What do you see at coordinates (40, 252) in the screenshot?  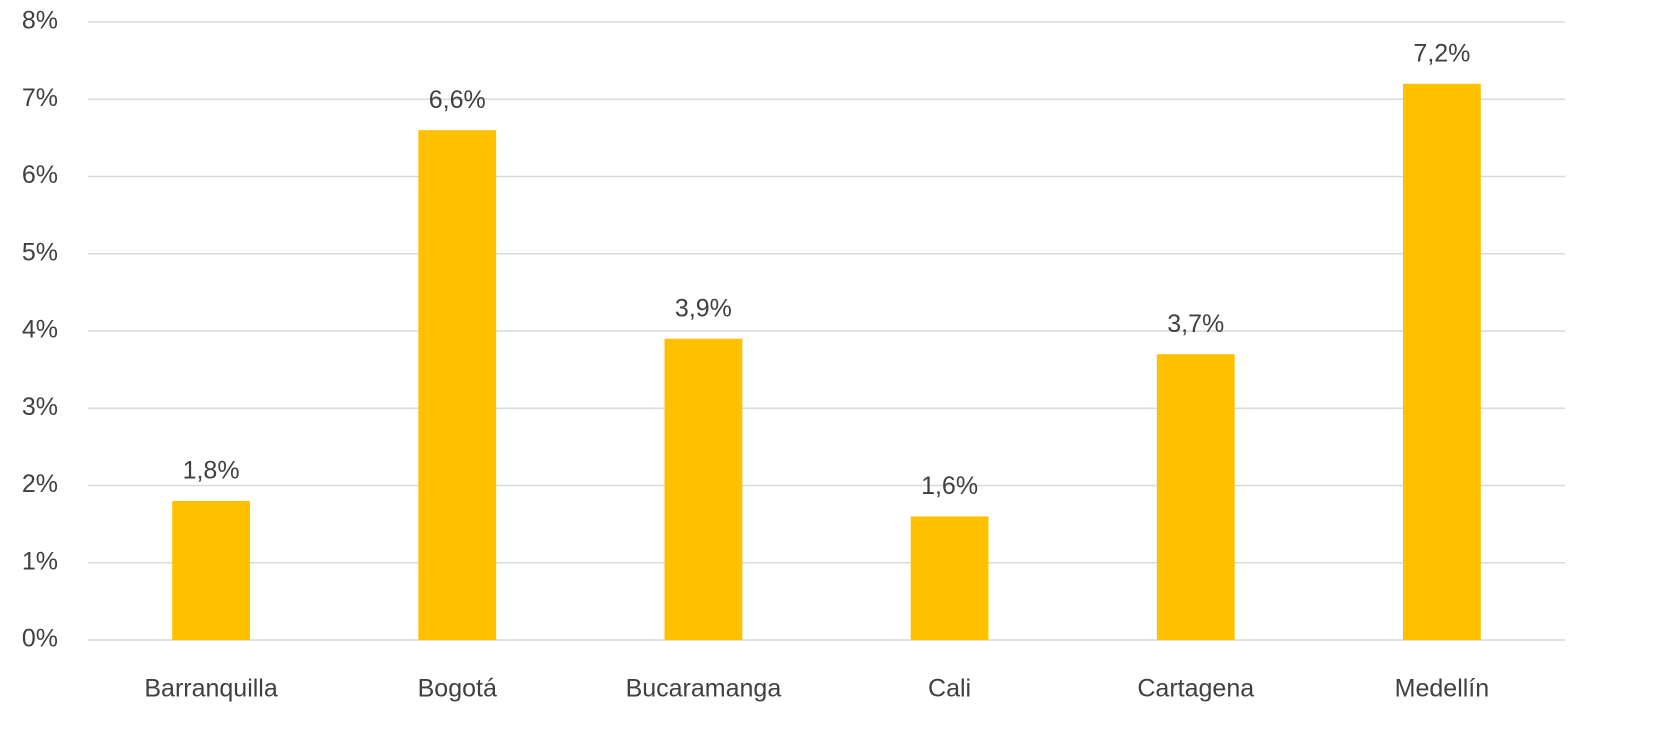 I see `y-tick-label: 5%` at bounding box center [40, 252].